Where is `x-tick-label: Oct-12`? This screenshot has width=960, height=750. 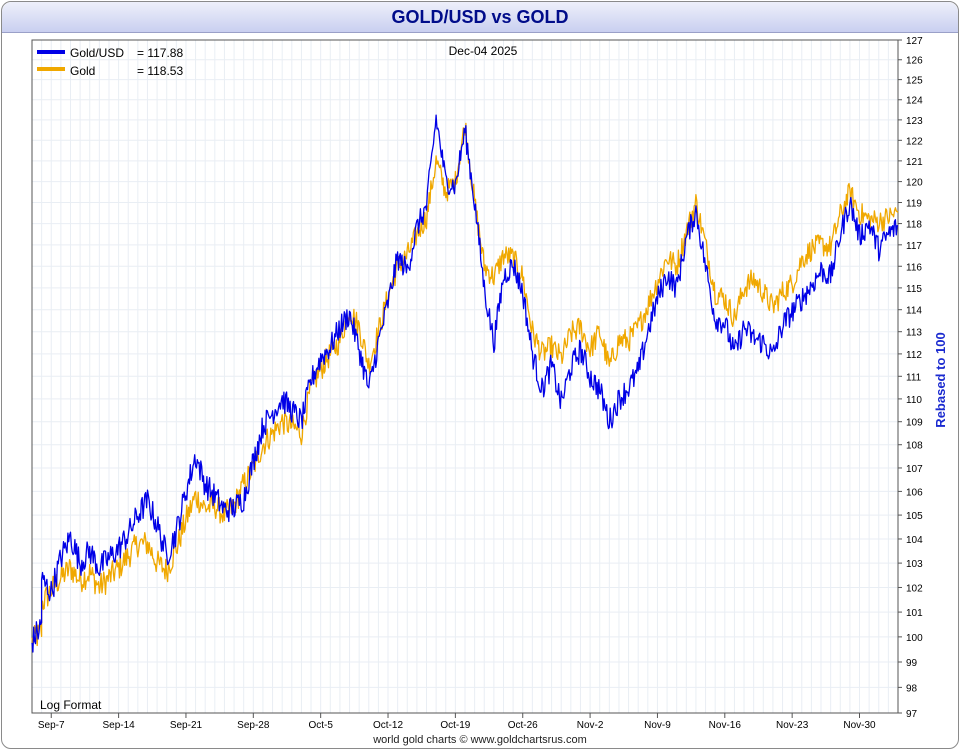
x-tick-label: Oct-12 is located at coordinates (388, 725).